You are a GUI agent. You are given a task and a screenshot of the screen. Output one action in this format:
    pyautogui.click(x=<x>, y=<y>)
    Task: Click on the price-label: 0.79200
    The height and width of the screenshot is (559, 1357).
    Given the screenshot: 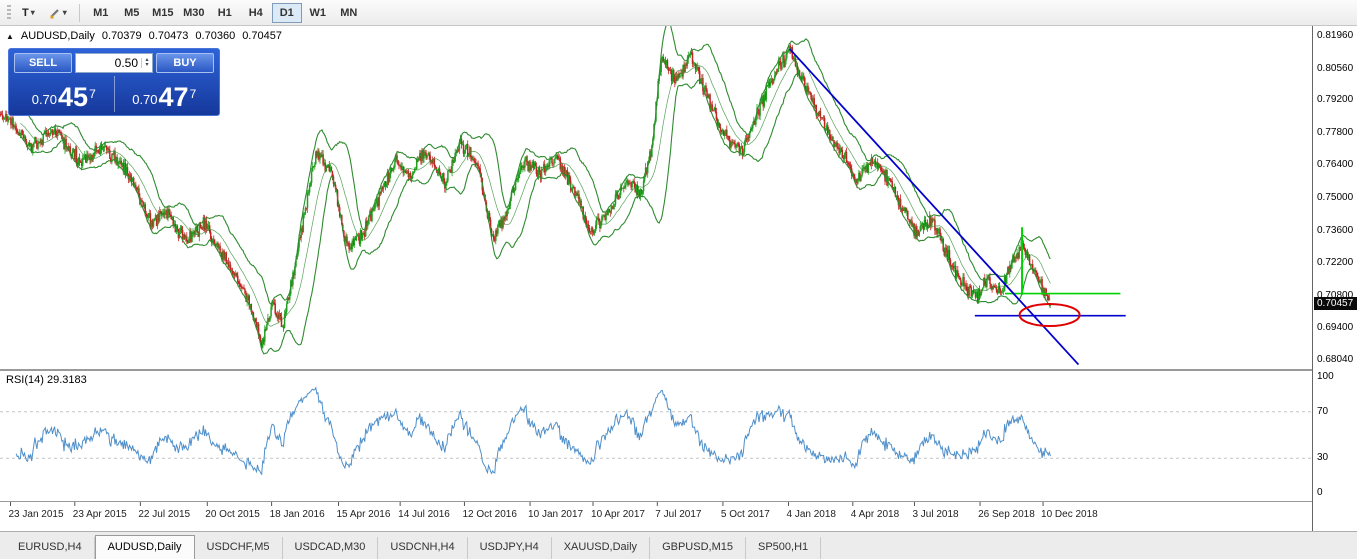 What is the action you would take?
    pyautogui.click(x=1335, y=100)
    